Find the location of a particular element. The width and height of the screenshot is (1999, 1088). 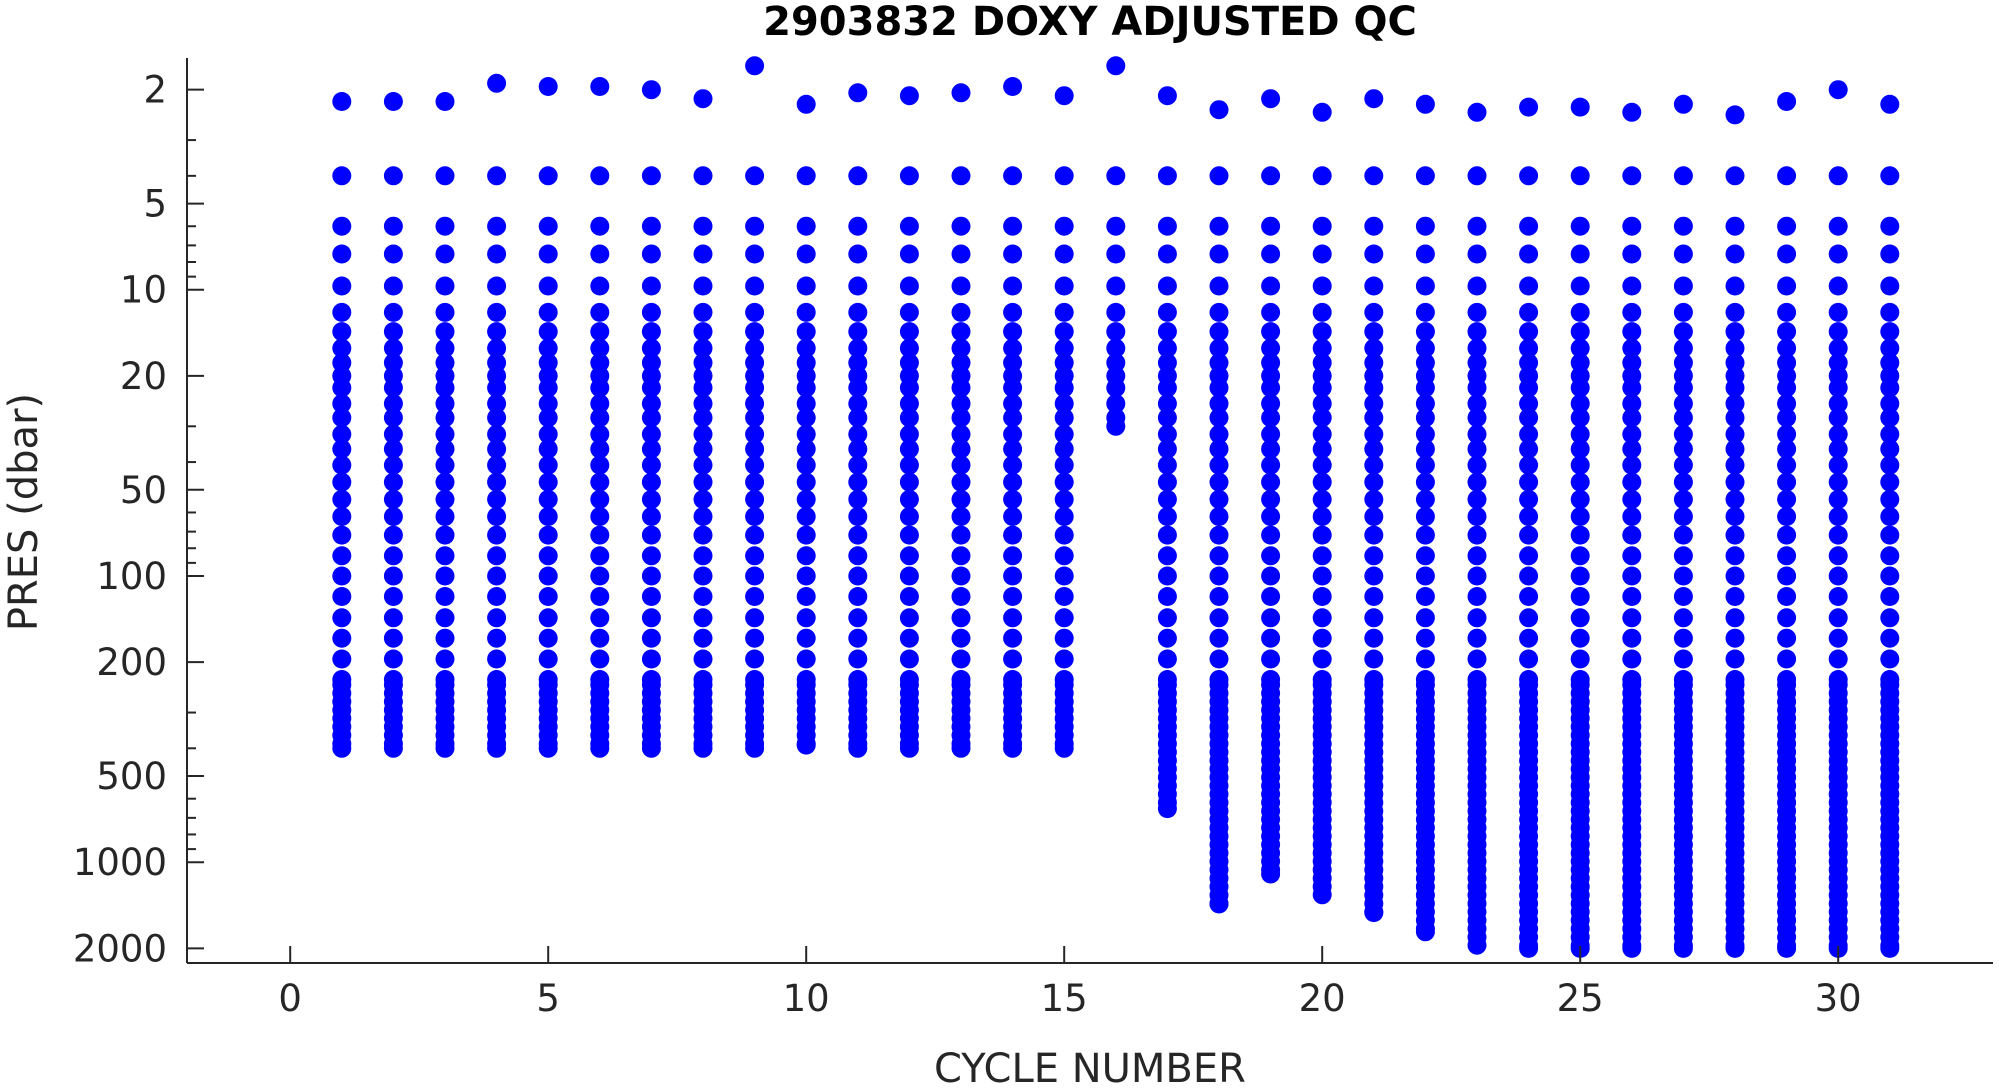

y-axis: 2 5 10 20 50 100 200 500 1000 2000 is located at coordinates (138, 514).